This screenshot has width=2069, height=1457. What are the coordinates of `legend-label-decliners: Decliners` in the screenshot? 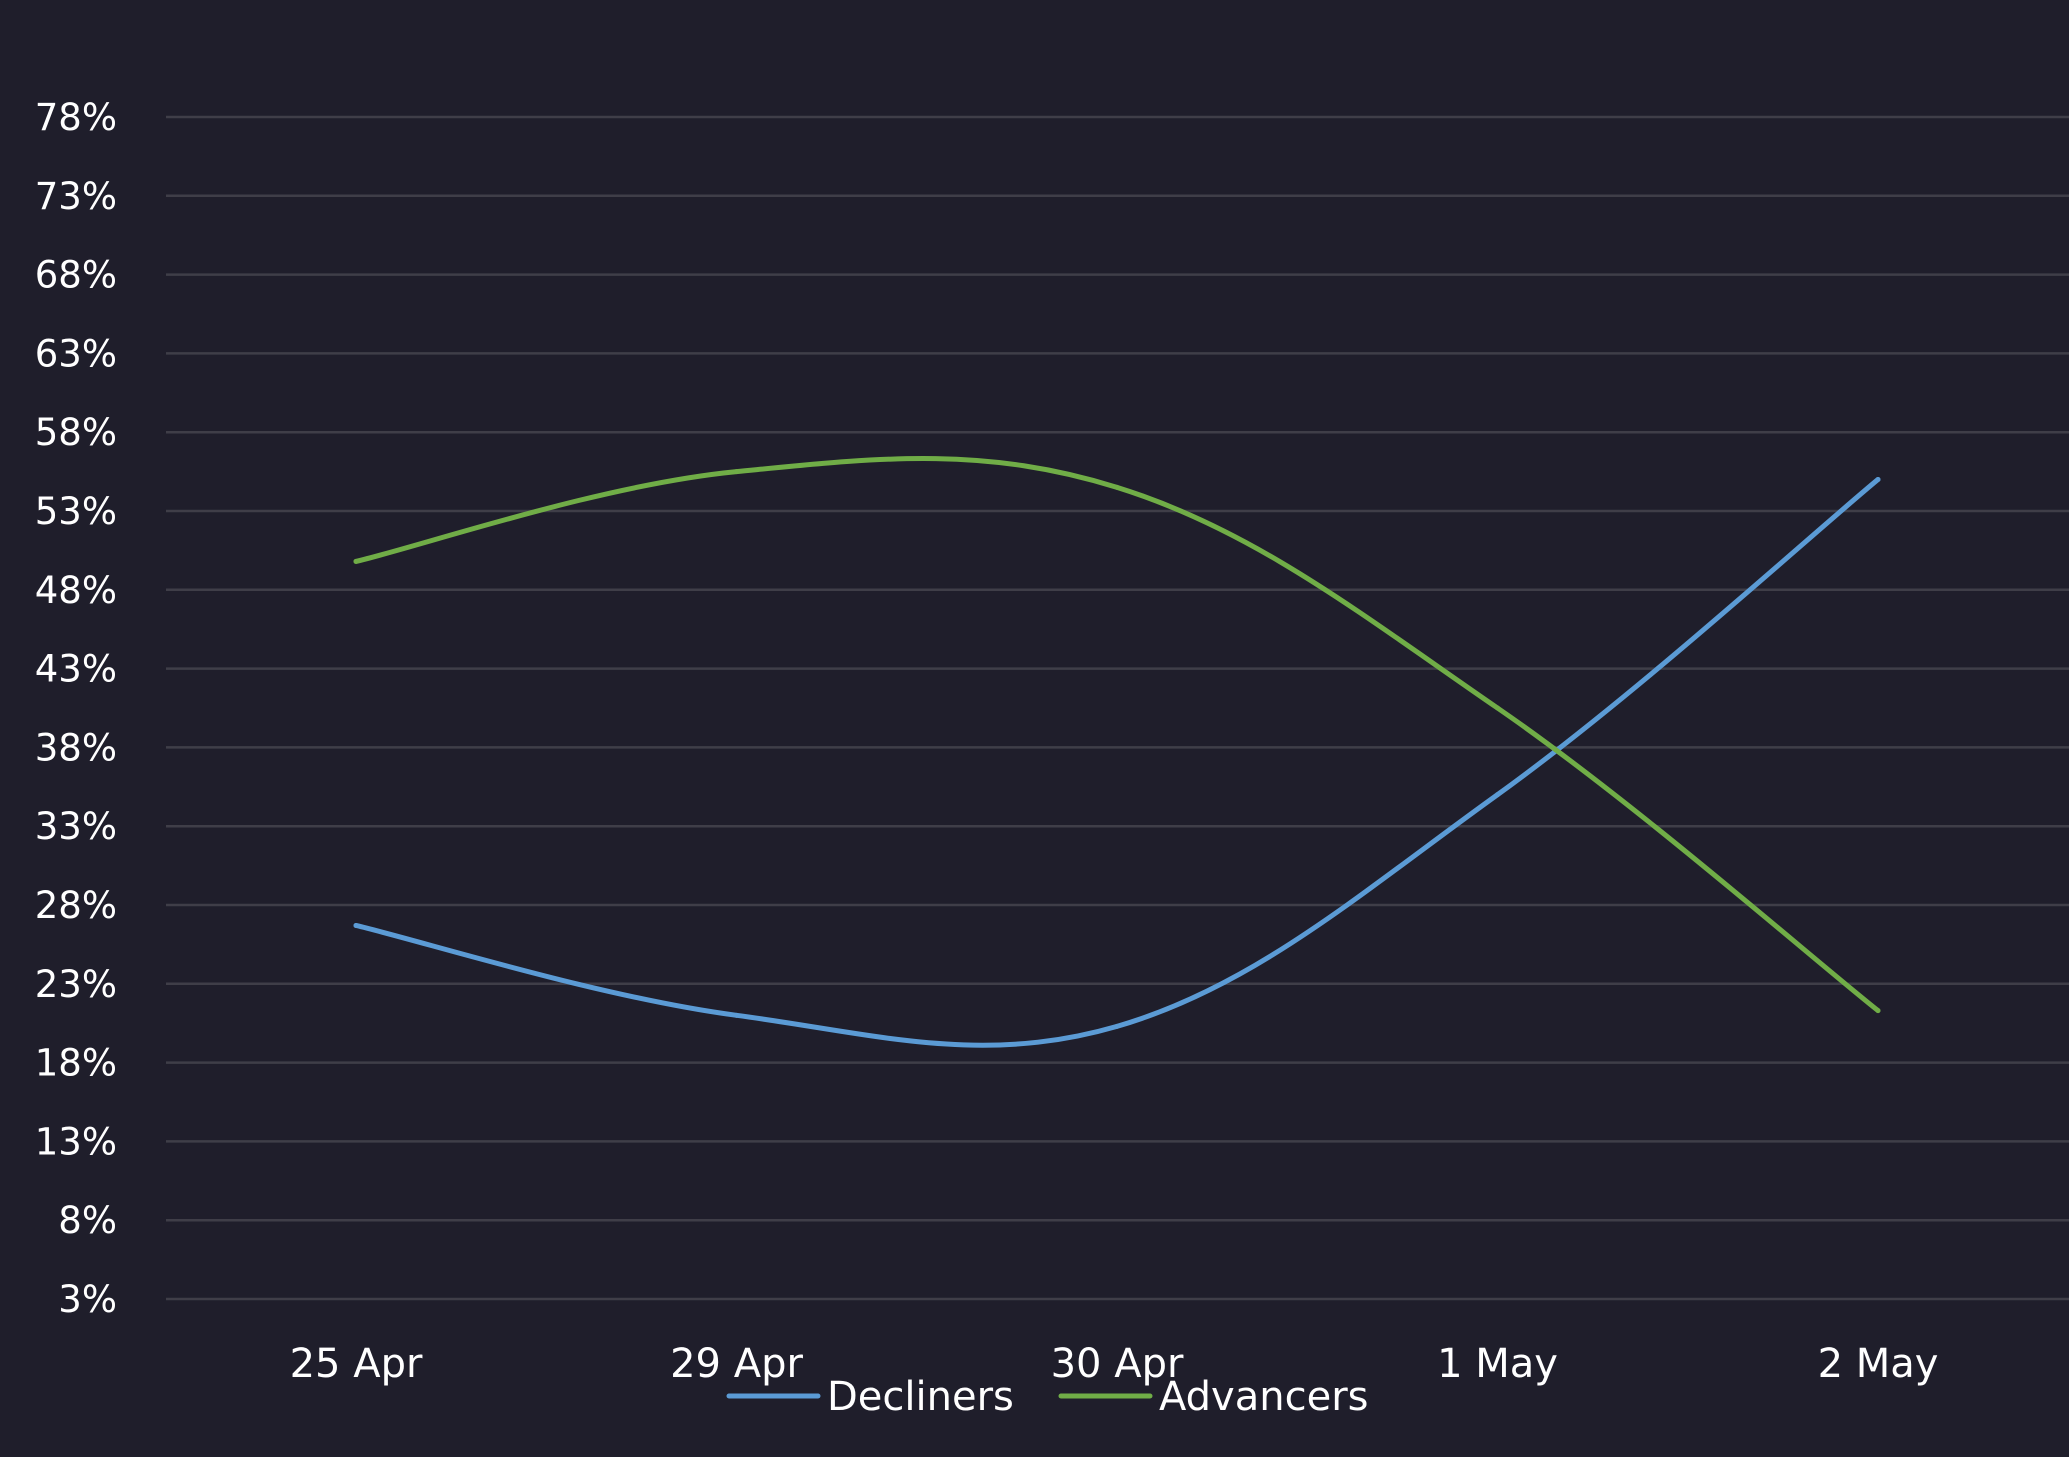 It's located at (920, 1397).